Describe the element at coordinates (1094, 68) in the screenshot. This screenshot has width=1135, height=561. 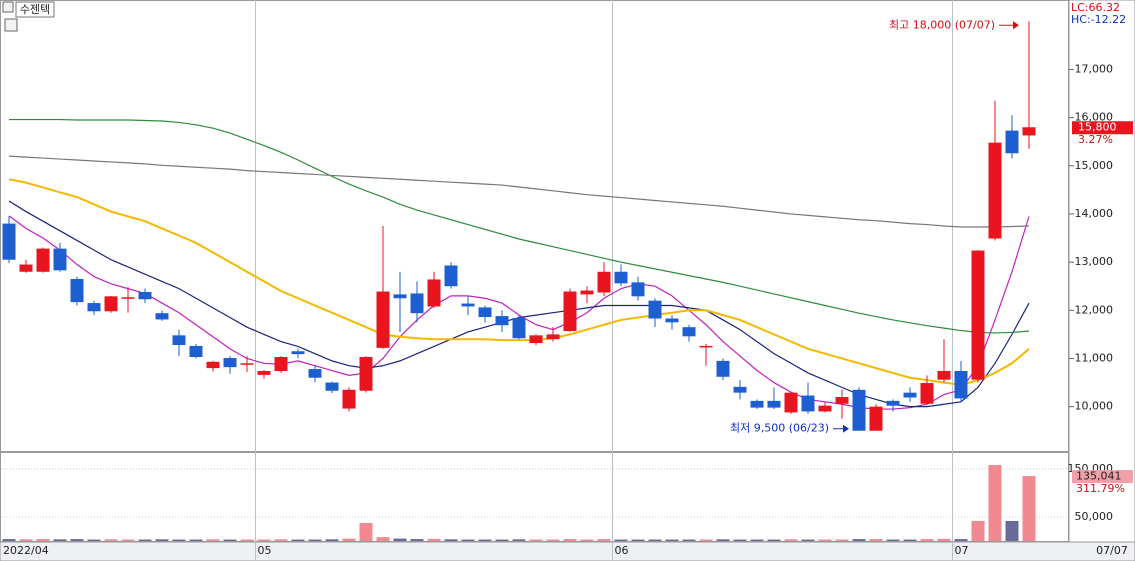
I see `y-tick-label: 17,000` at that location.